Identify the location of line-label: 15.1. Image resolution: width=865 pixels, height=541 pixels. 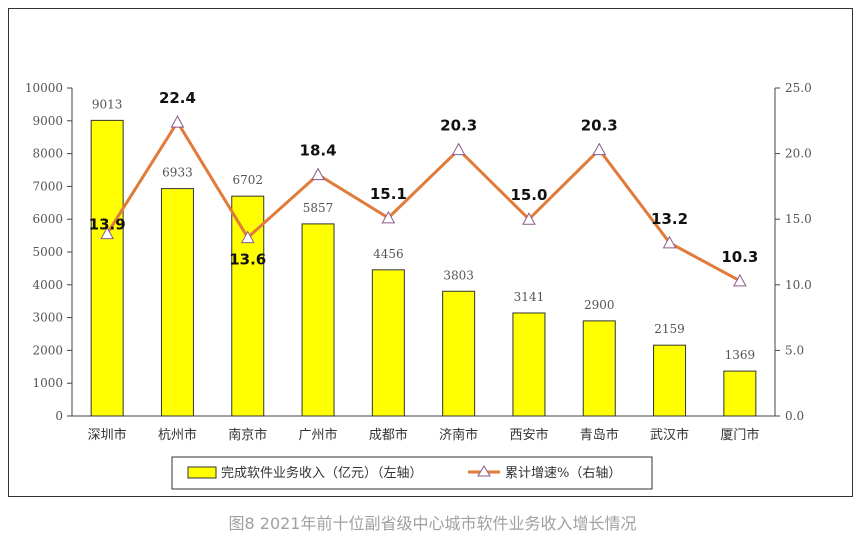
(388, 194).